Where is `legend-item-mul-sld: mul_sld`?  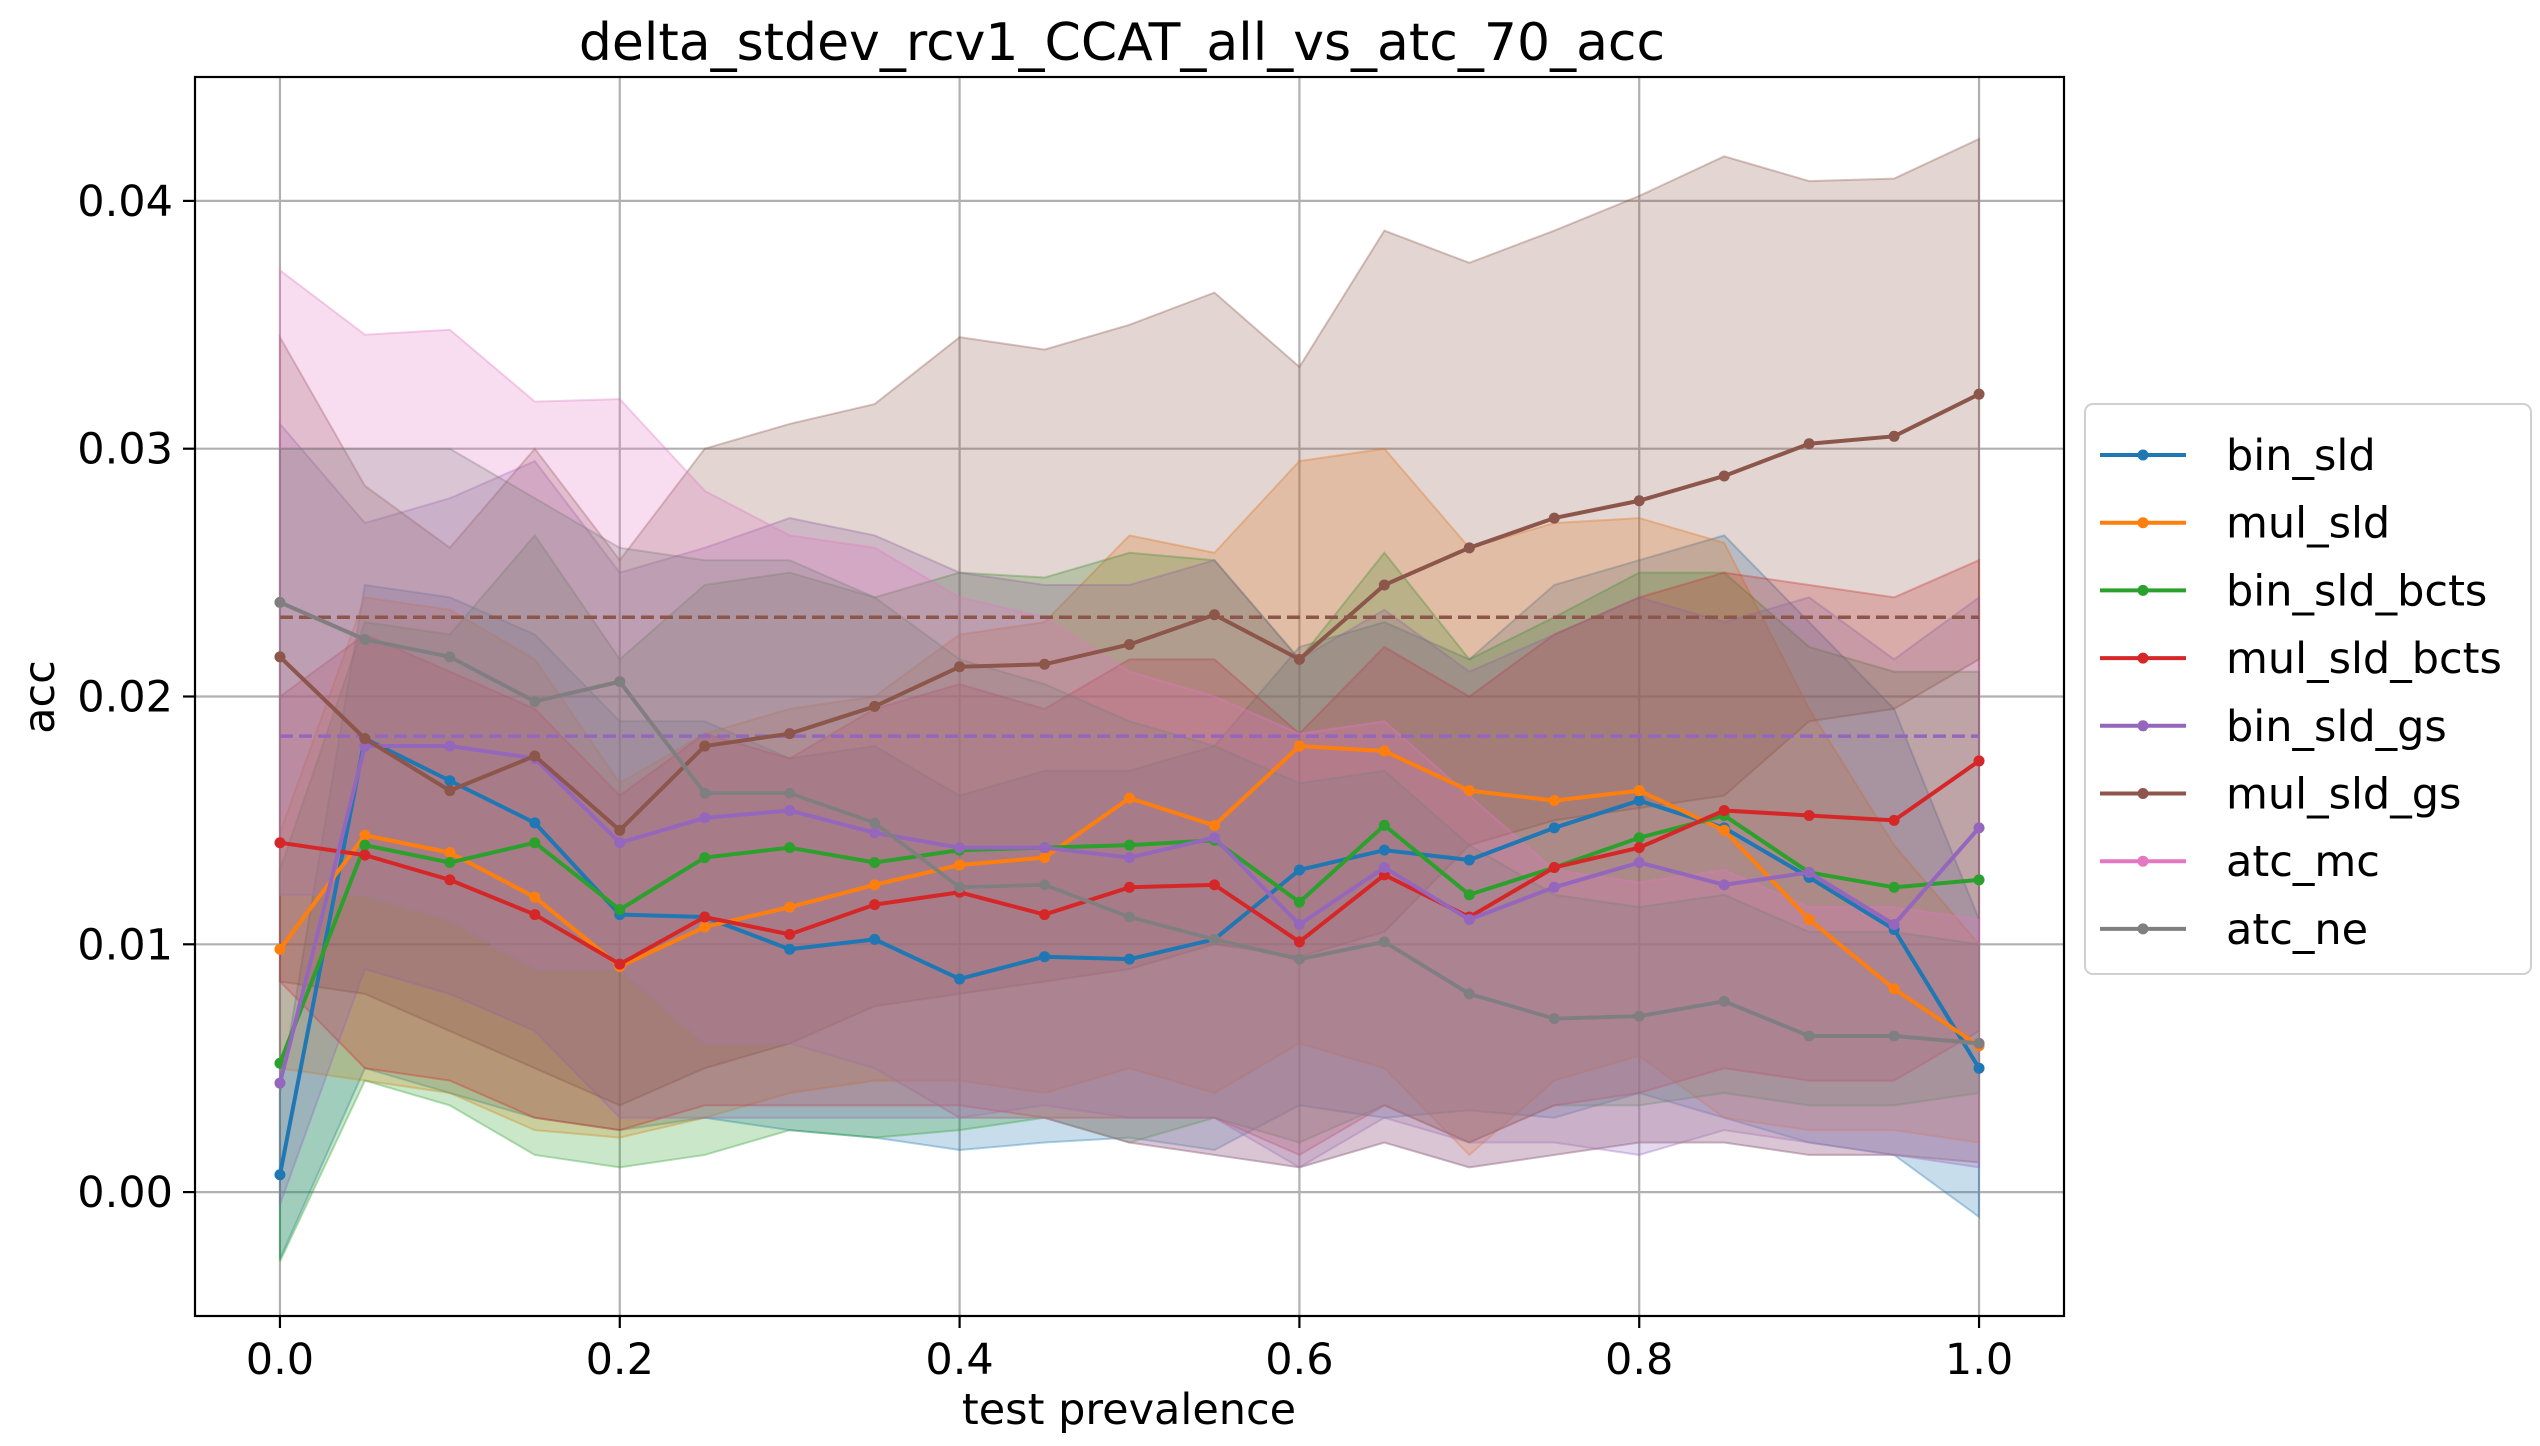 legend-item-mul-sld: mul_sld is located at coordinates (2245, 524).